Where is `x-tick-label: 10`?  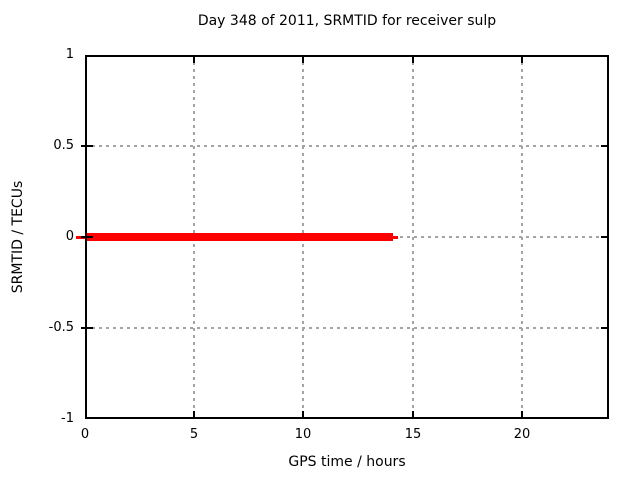
x-tick-label: 10 is located at coordinates (303, 434).